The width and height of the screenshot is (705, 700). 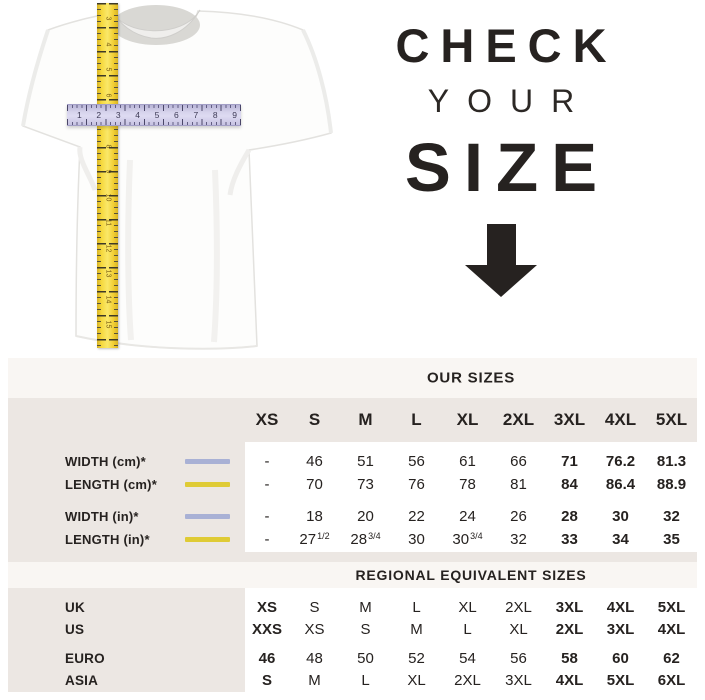 What do you see at coordinates (108, 222) in the screenshot?
I see `vertical-tape-number: 11` at bounding box center [108, 222].